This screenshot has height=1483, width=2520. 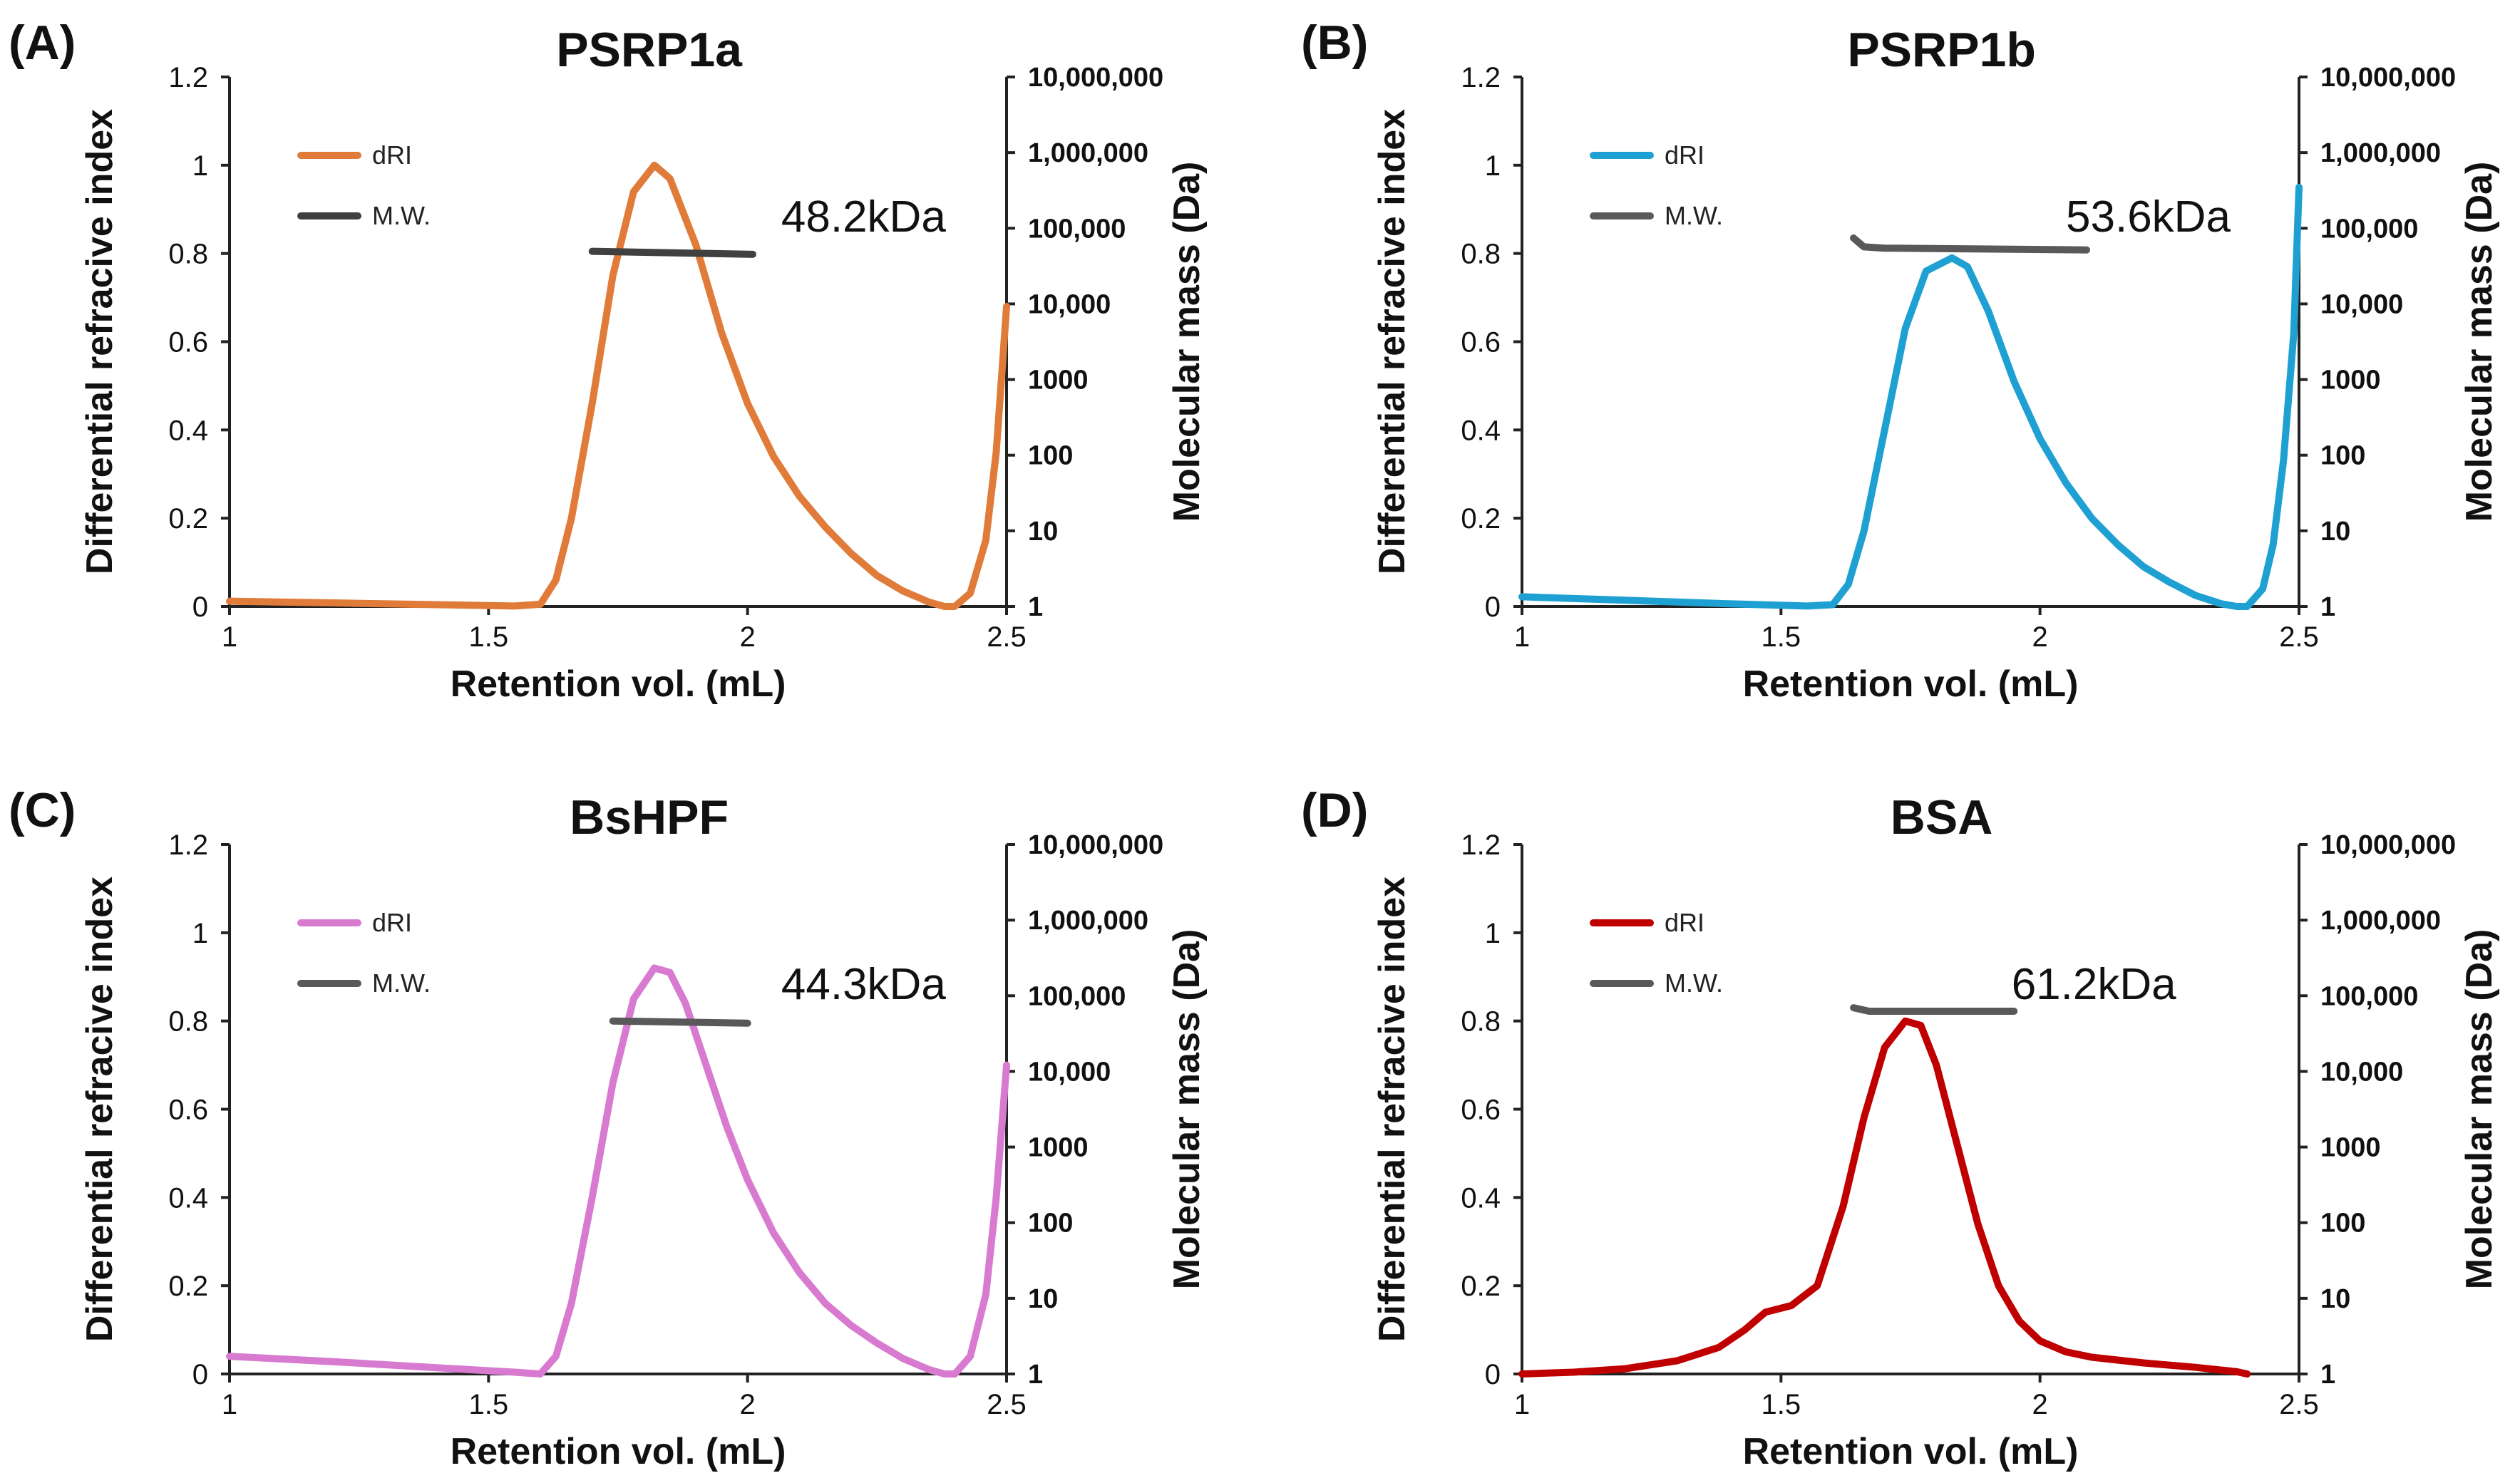 I want to click on chart-title: BSA, so click(x=1942, y=817).